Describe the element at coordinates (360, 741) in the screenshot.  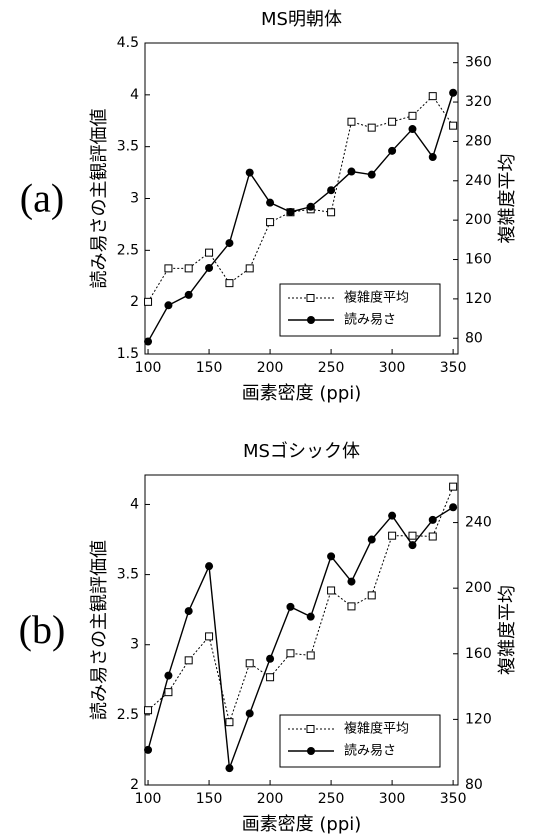
I see `legend-box` at that location.